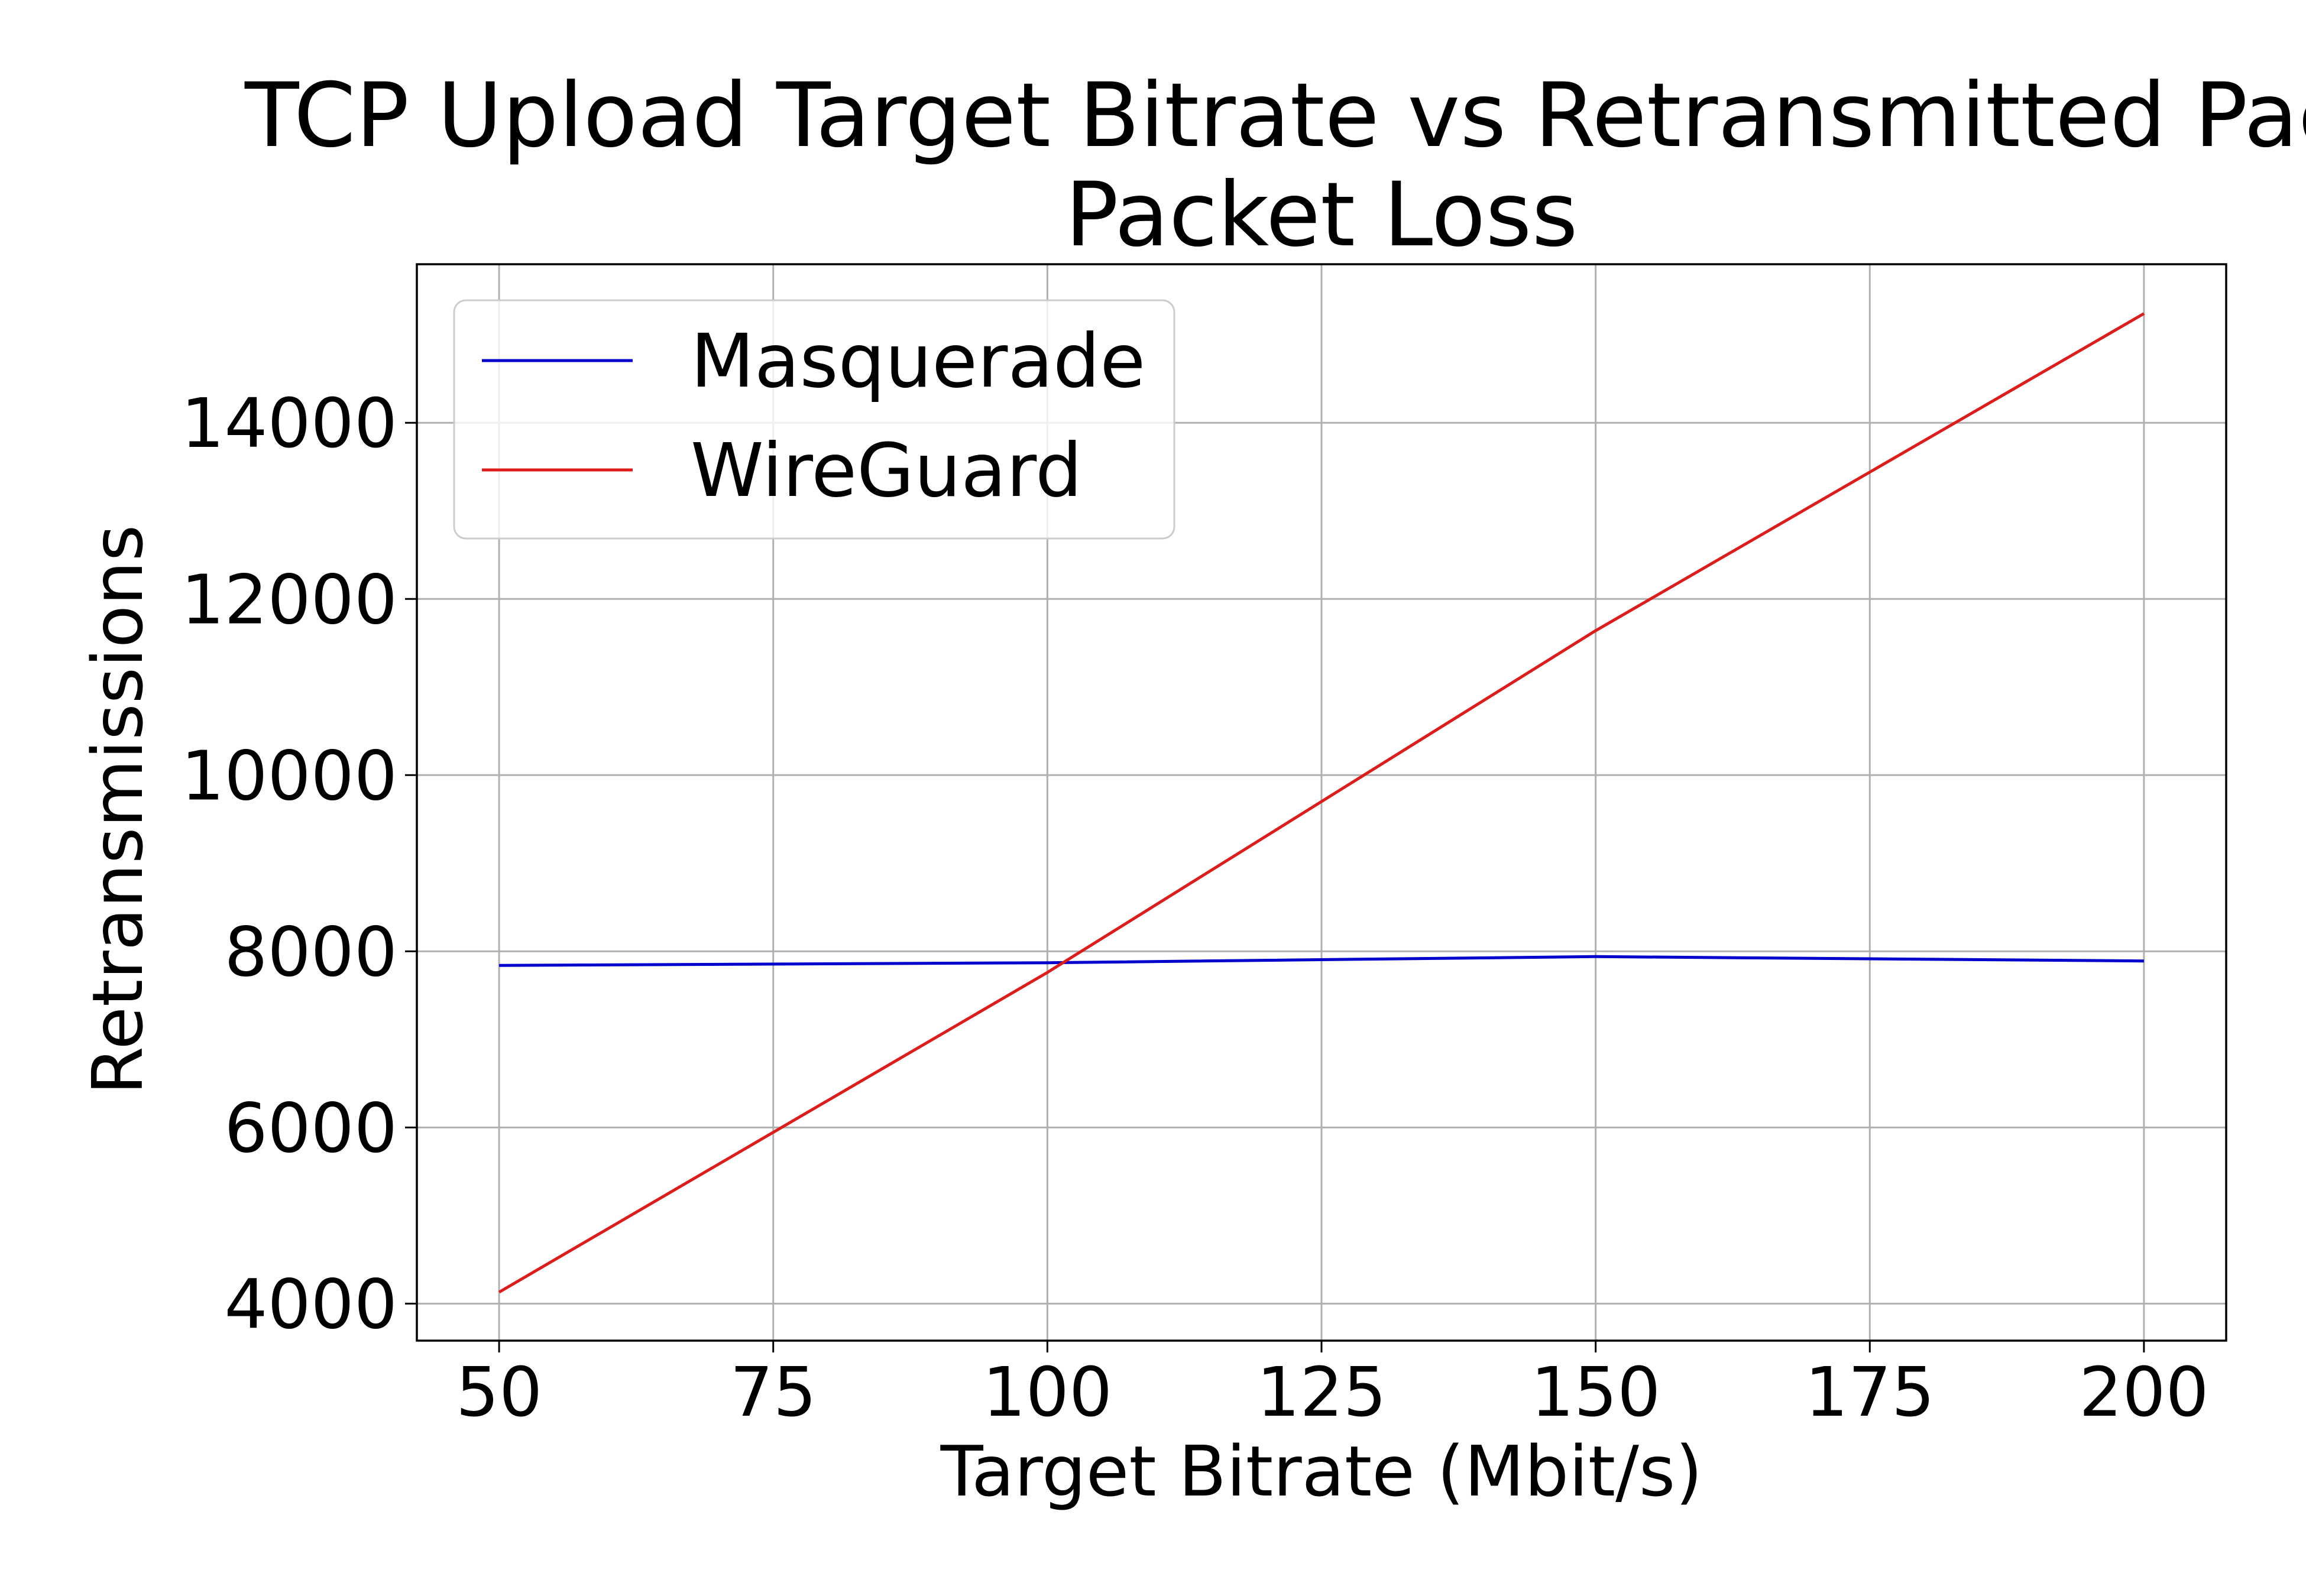 The height and width of the screenshot is (1596, 2306). Describe the element at coordinates (299, 864) in the screenshot. I see `y-axis-ticks: 4000 6000 8000 10000 12000 14000` at that location.